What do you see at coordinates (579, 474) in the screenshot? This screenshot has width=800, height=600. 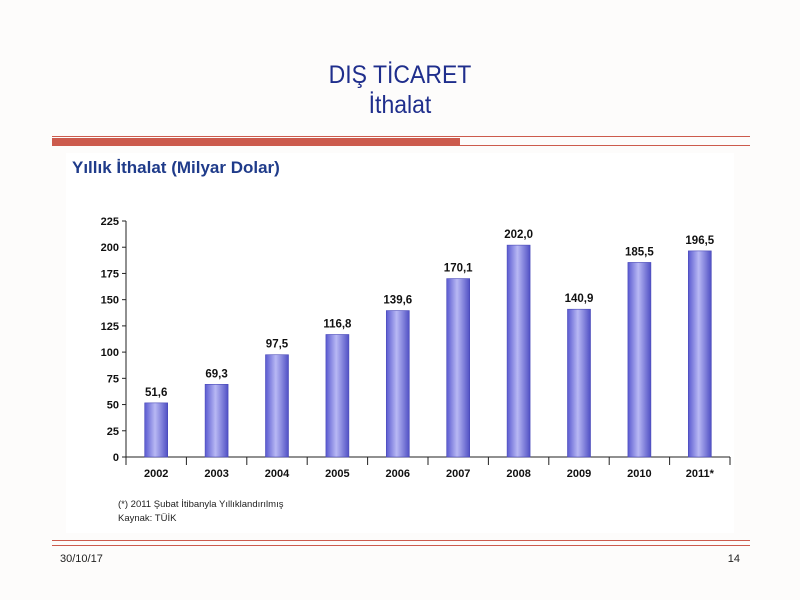 I see `x-tick-label: 2009` at bounding box center [579, 474].